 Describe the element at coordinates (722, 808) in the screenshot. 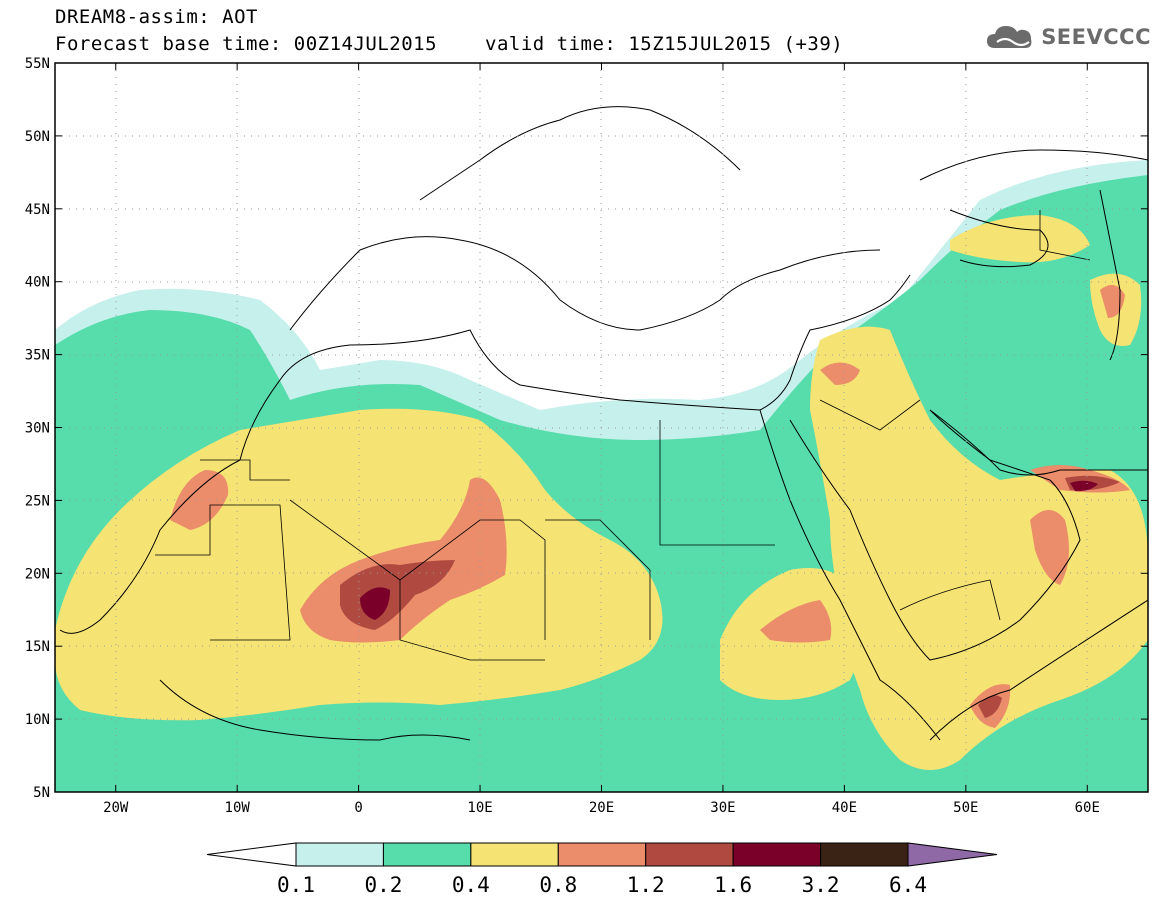

I see `x-tick-label: 30E` at that location.